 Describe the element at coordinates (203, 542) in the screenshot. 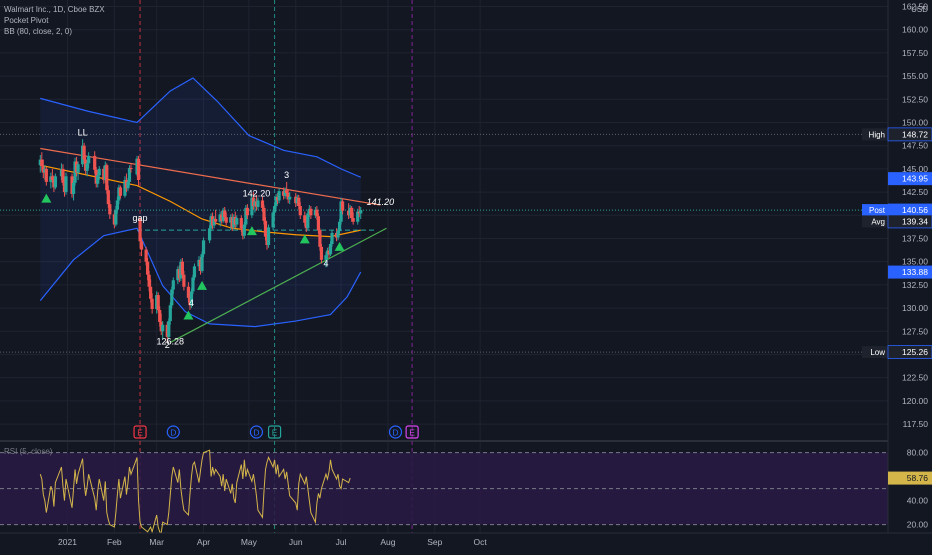

I see `time-tick-label: Apr` at that location.